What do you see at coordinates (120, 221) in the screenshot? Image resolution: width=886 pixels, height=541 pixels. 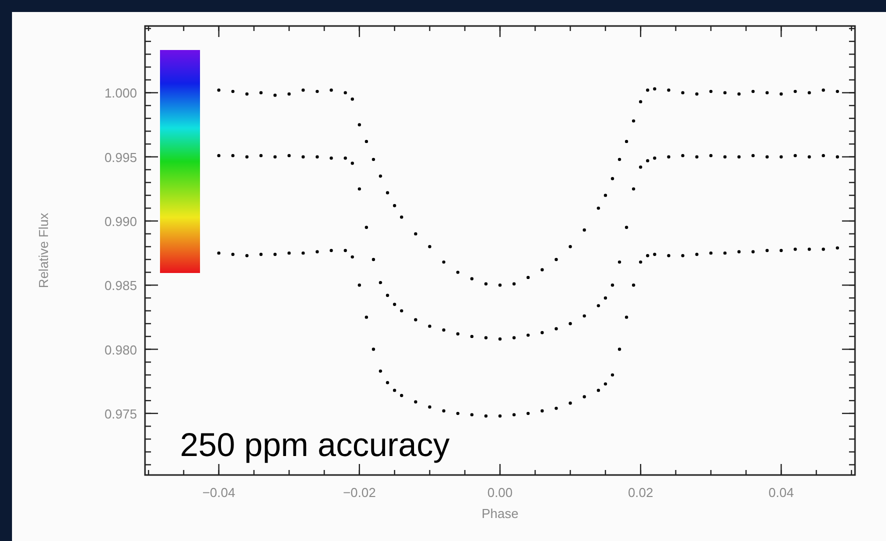 I see `y-tick-label: 0.990` at bounding box center [120, 221].